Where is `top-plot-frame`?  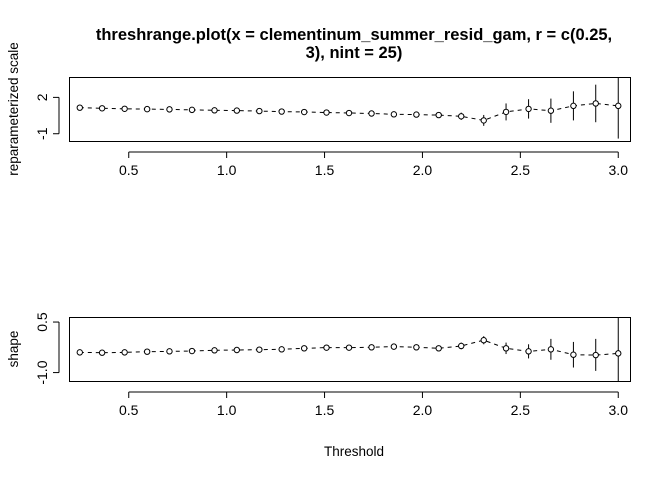 top-plot-frame is located at coordinates (350, 109).